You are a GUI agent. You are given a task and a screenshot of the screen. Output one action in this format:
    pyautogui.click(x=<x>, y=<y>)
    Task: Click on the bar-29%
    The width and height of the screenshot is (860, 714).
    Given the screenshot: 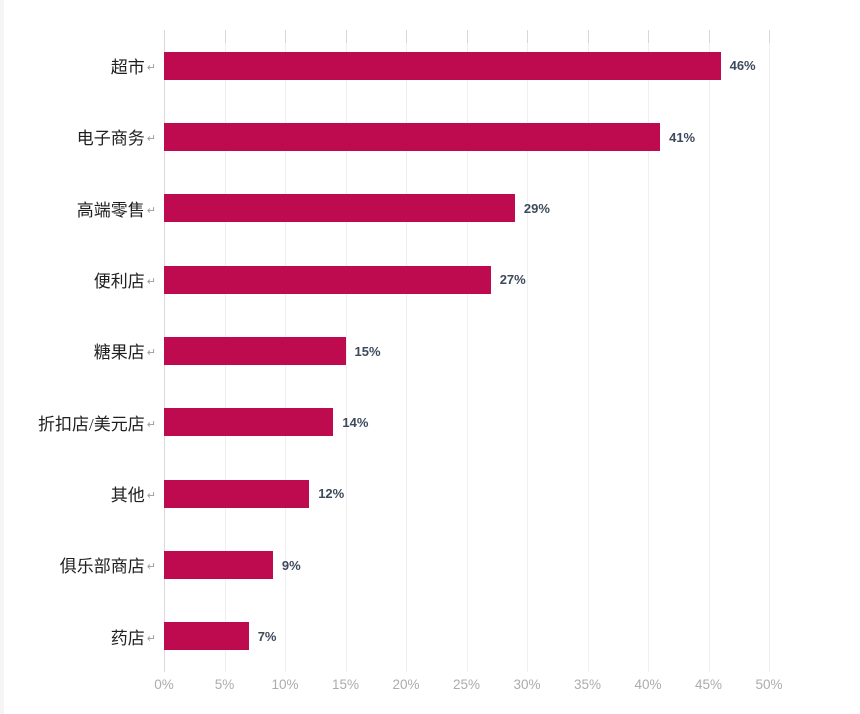 What is the action you would take?
    pyautogui.click(x=339, y=208)
    